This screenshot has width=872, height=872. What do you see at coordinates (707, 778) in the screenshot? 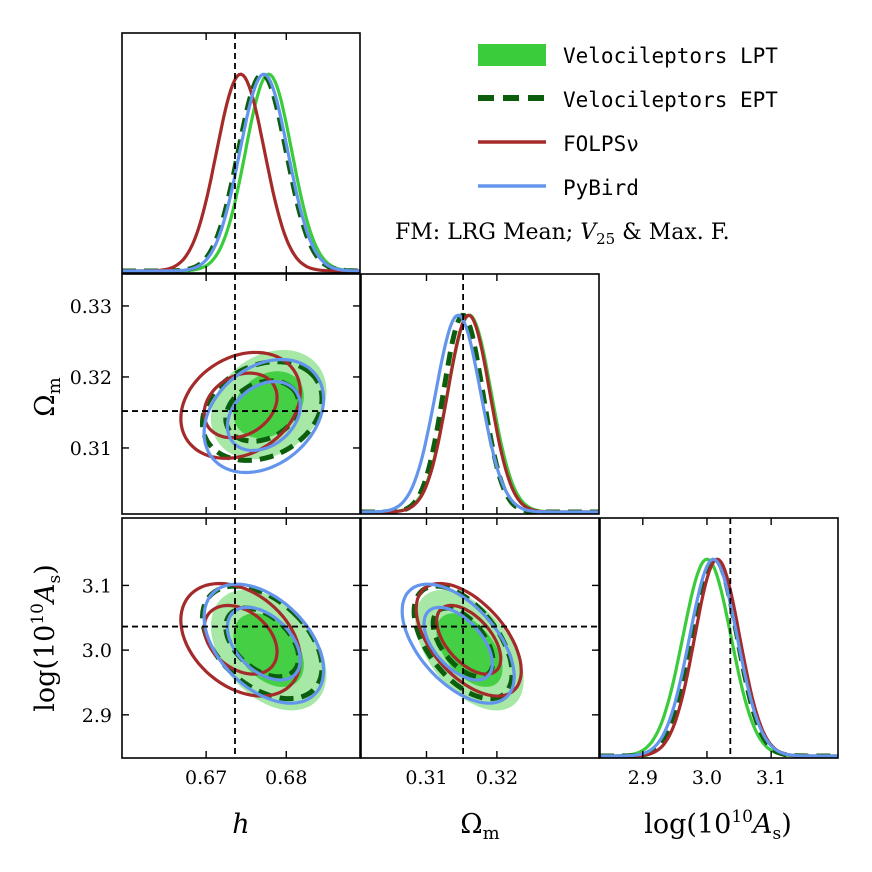
I see `x-tick-label-log-10-10-as--1: 3.0` at bounding box center [707, 778].